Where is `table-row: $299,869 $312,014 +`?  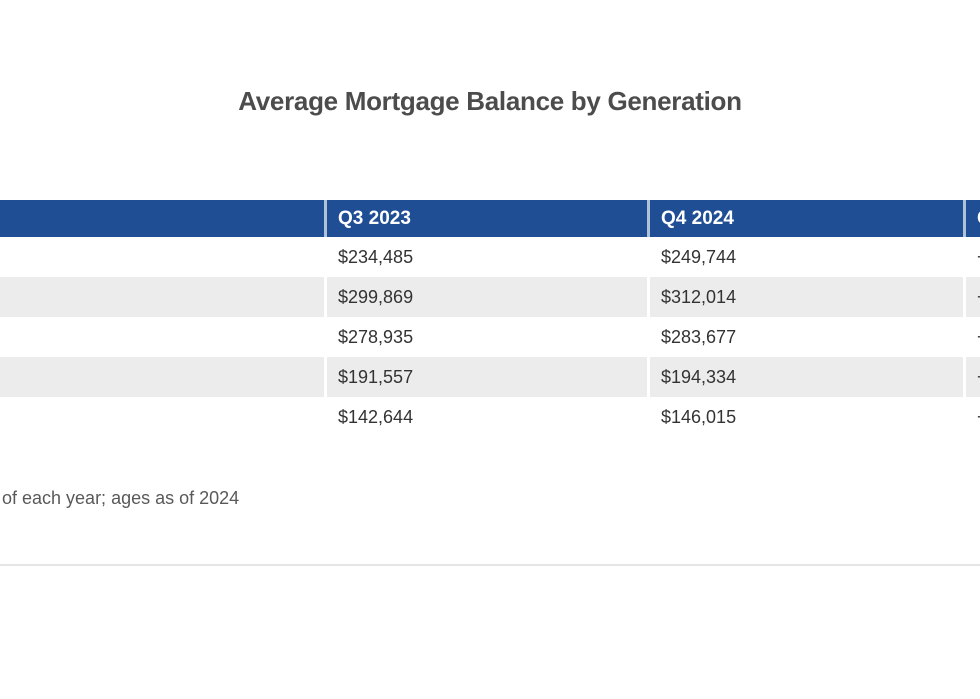
table-row: $299,869 $312,014 + is located at coordinates (490, 297).